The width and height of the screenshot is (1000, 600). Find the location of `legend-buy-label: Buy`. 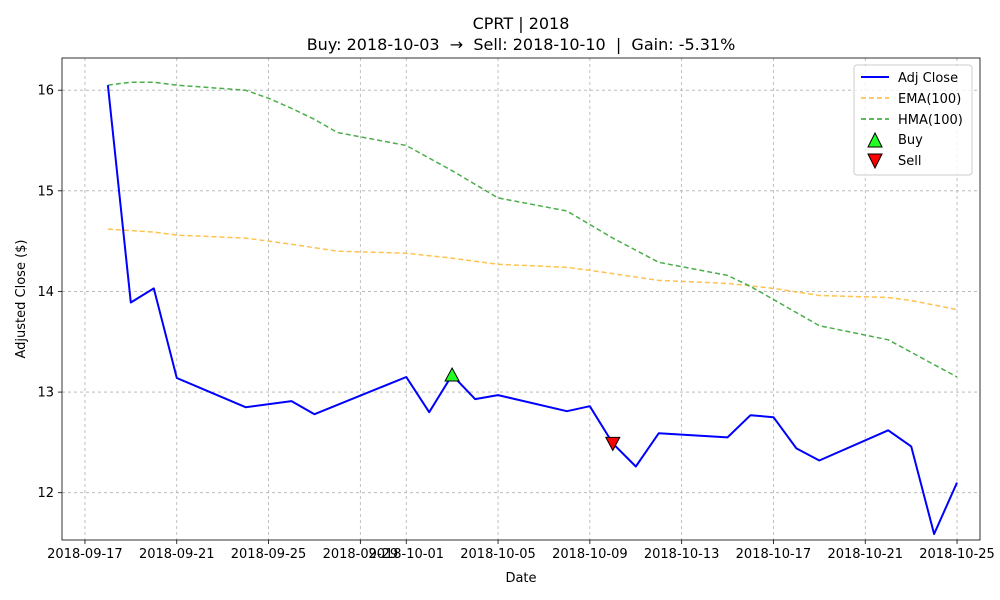

legend-buy-label: Buy is located at coordinates (910, 140).